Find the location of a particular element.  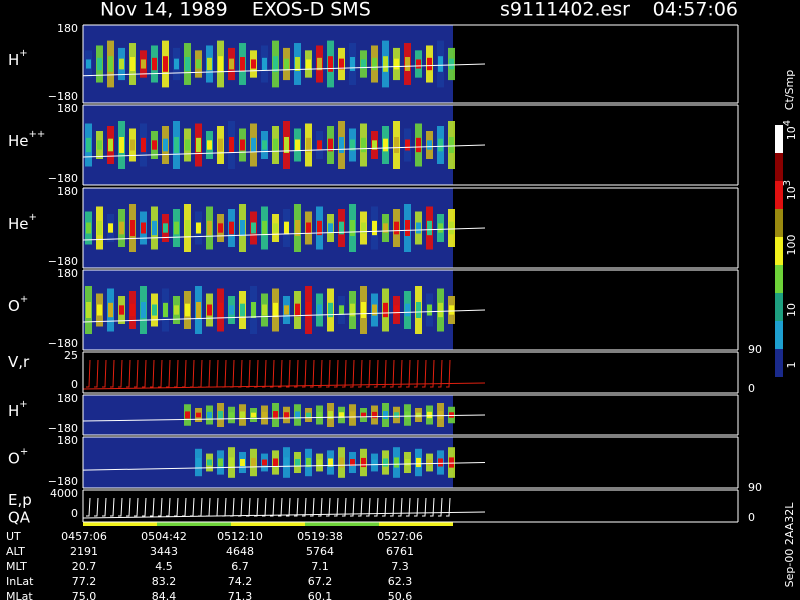

footer-value: 7.1 is located at coordinates (320, 566).